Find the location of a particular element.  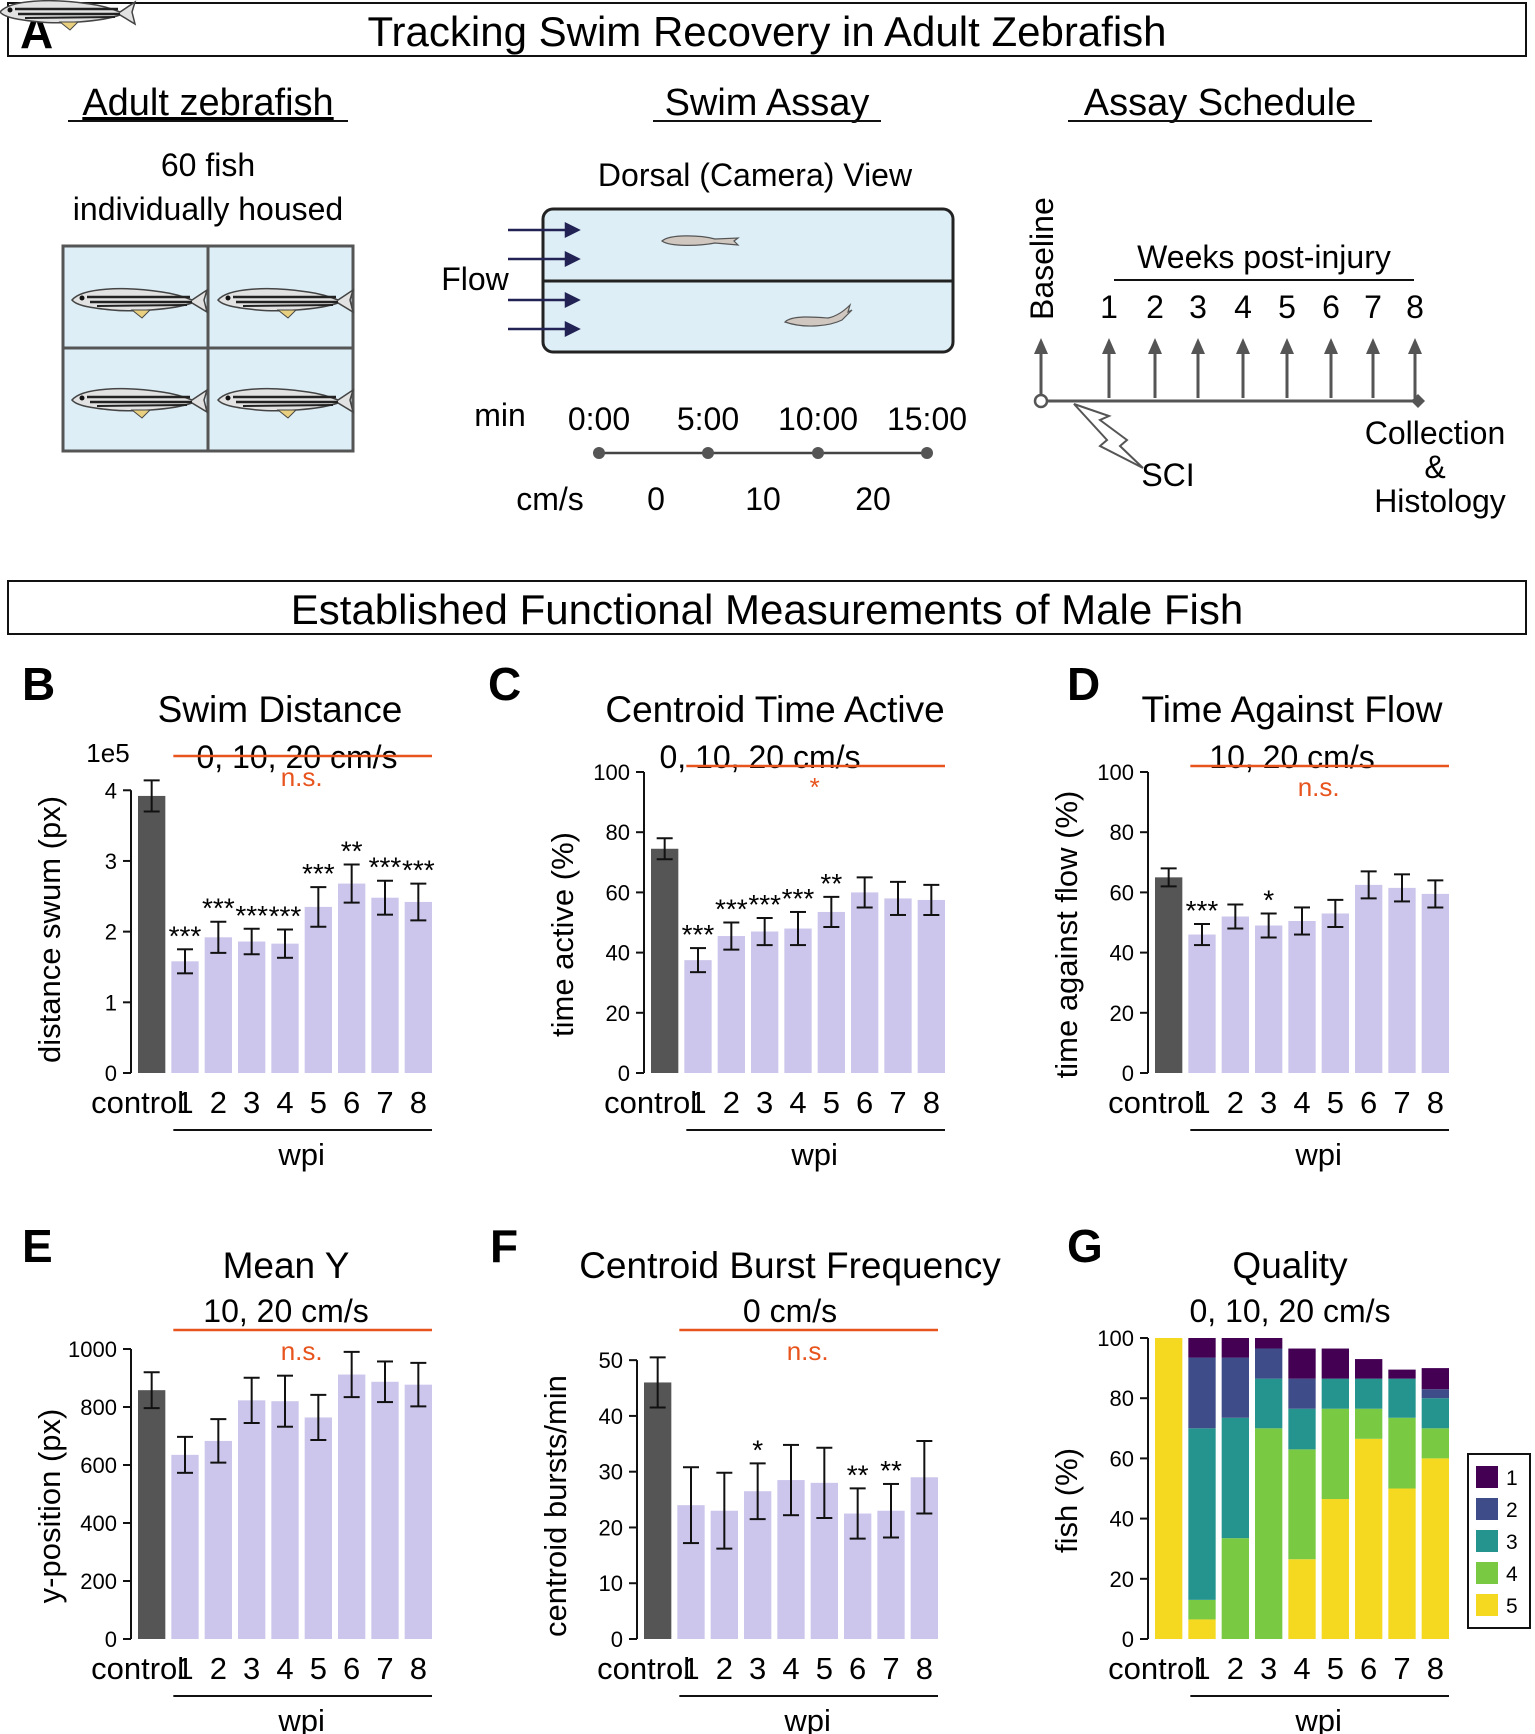

sci-label: SCI is located at coordinates (1167, 475).